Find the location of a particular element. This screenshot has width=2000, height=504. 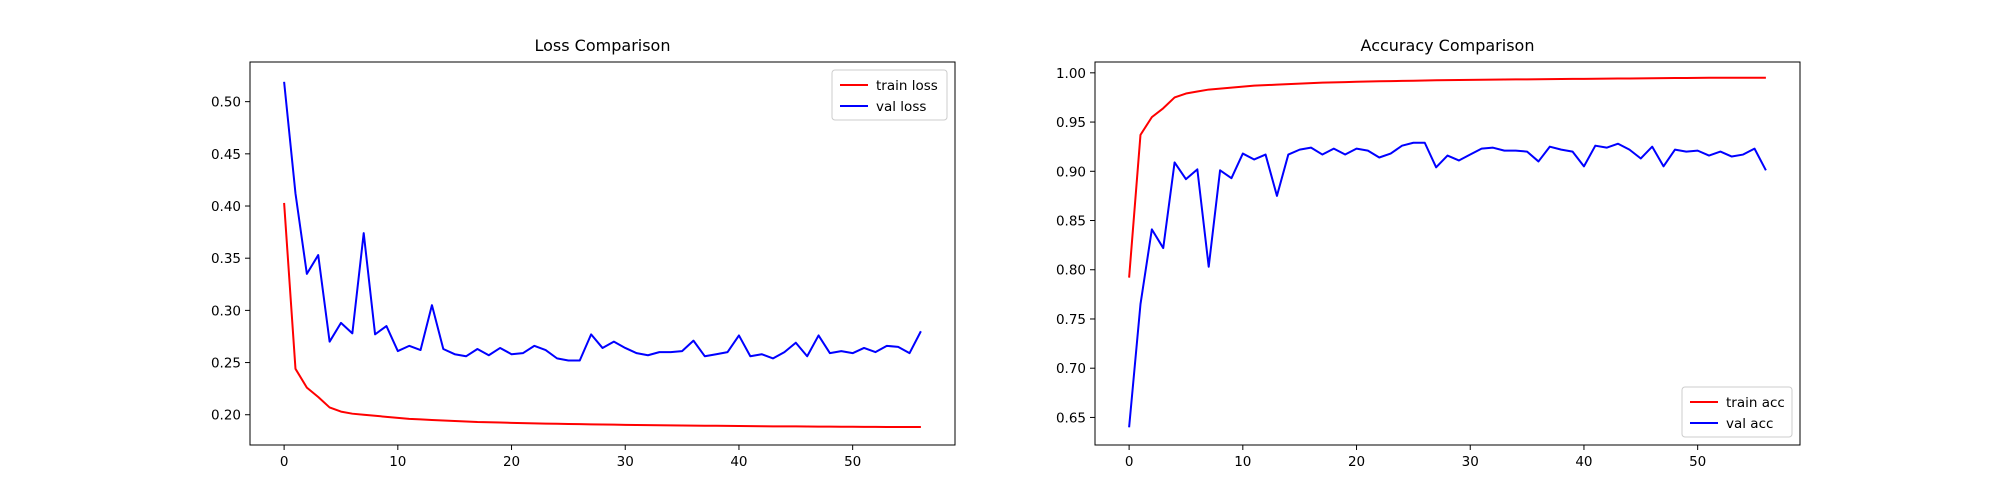

x-tick-label-1-5: 50 is located at coordinates (1697, 462).